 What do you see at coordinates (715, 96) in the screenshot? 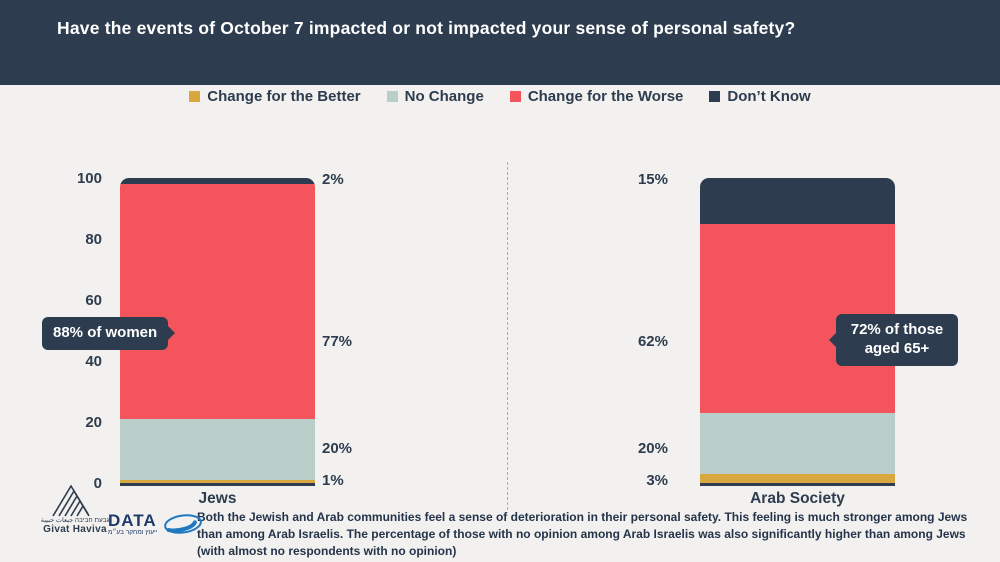
I see `legend-swatch-dont-know` at bounding box center [715, 96].